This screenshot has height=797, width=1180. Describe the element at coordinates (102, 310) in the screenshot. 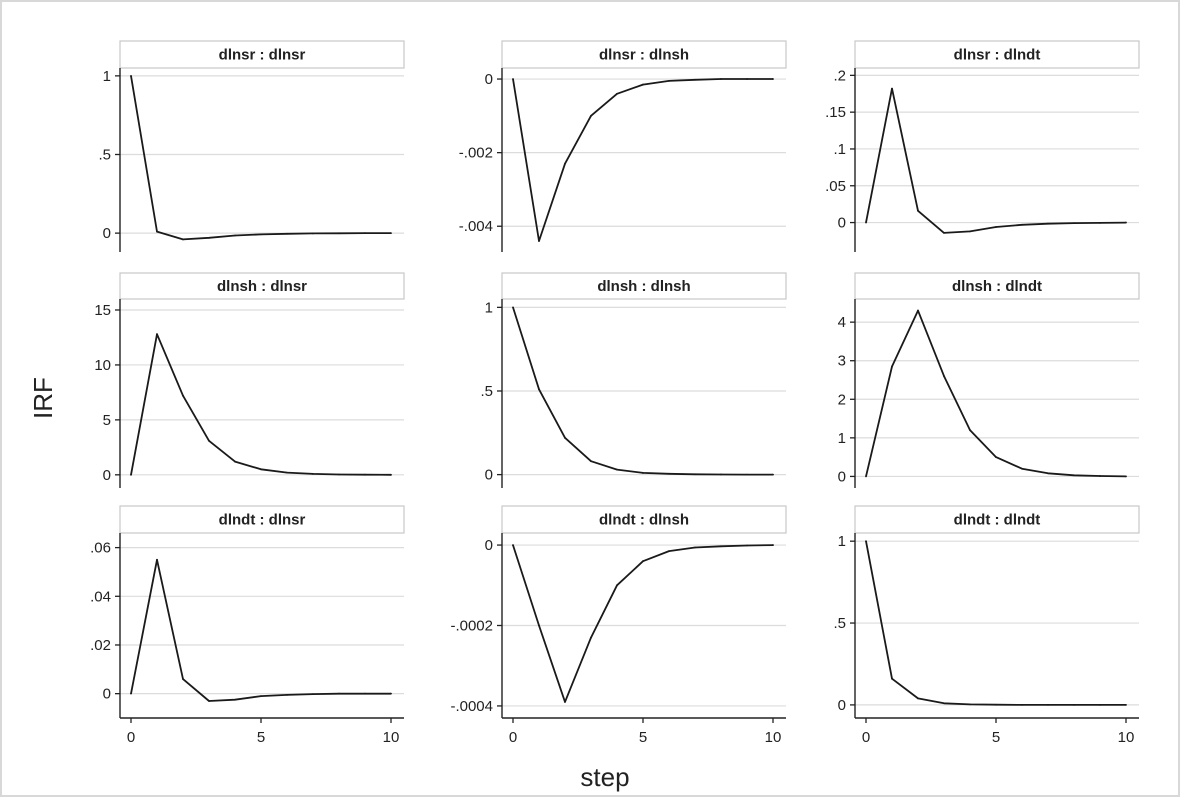

I see `y-tick-label: 15` at that location.